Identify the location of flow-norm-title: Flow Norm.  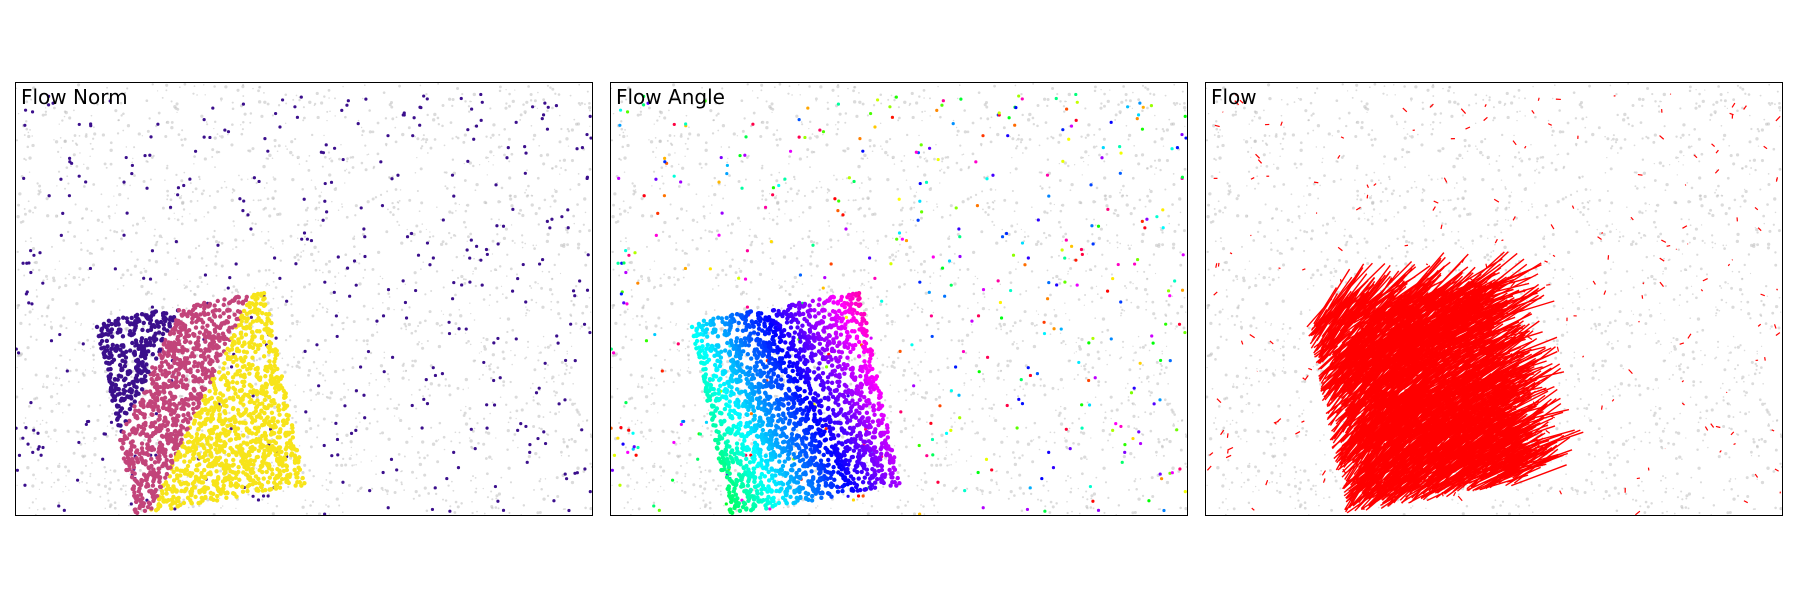
(74, 97).